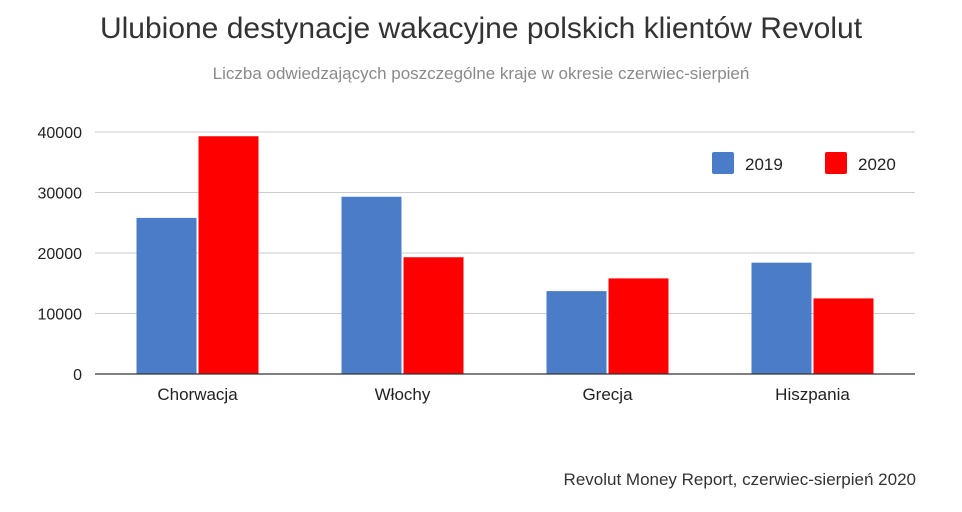 Image resolution: width=962 pixels, height=512 pixels. Describe the element at coordinates (77, 375) in the screenshot. I see `y-tick-label: 0` at that location.